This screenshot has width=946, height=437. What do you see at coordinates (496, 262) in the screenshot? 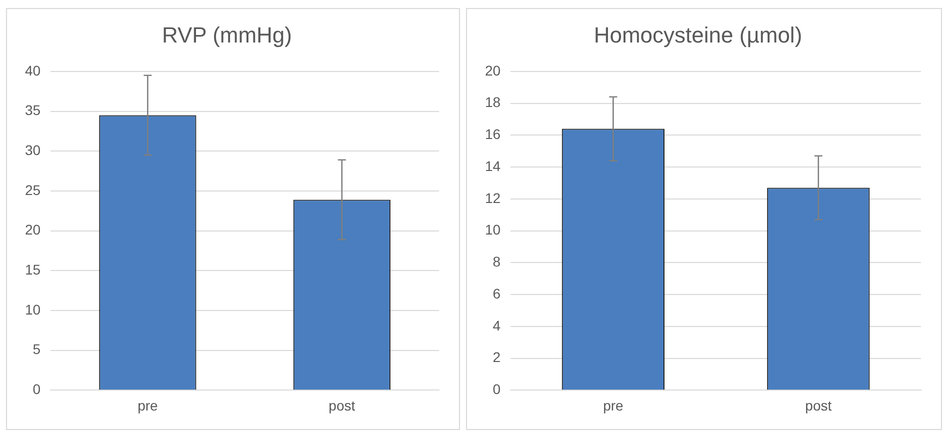
I see `y-tick-label: 8` at bounding box center [496, 262].